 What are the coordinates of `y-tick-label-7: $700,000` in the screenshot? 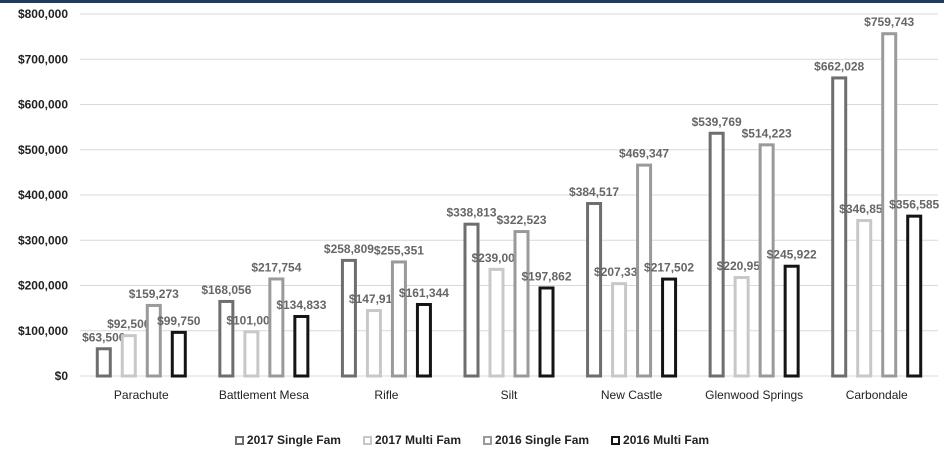 It's located at (43, 59).